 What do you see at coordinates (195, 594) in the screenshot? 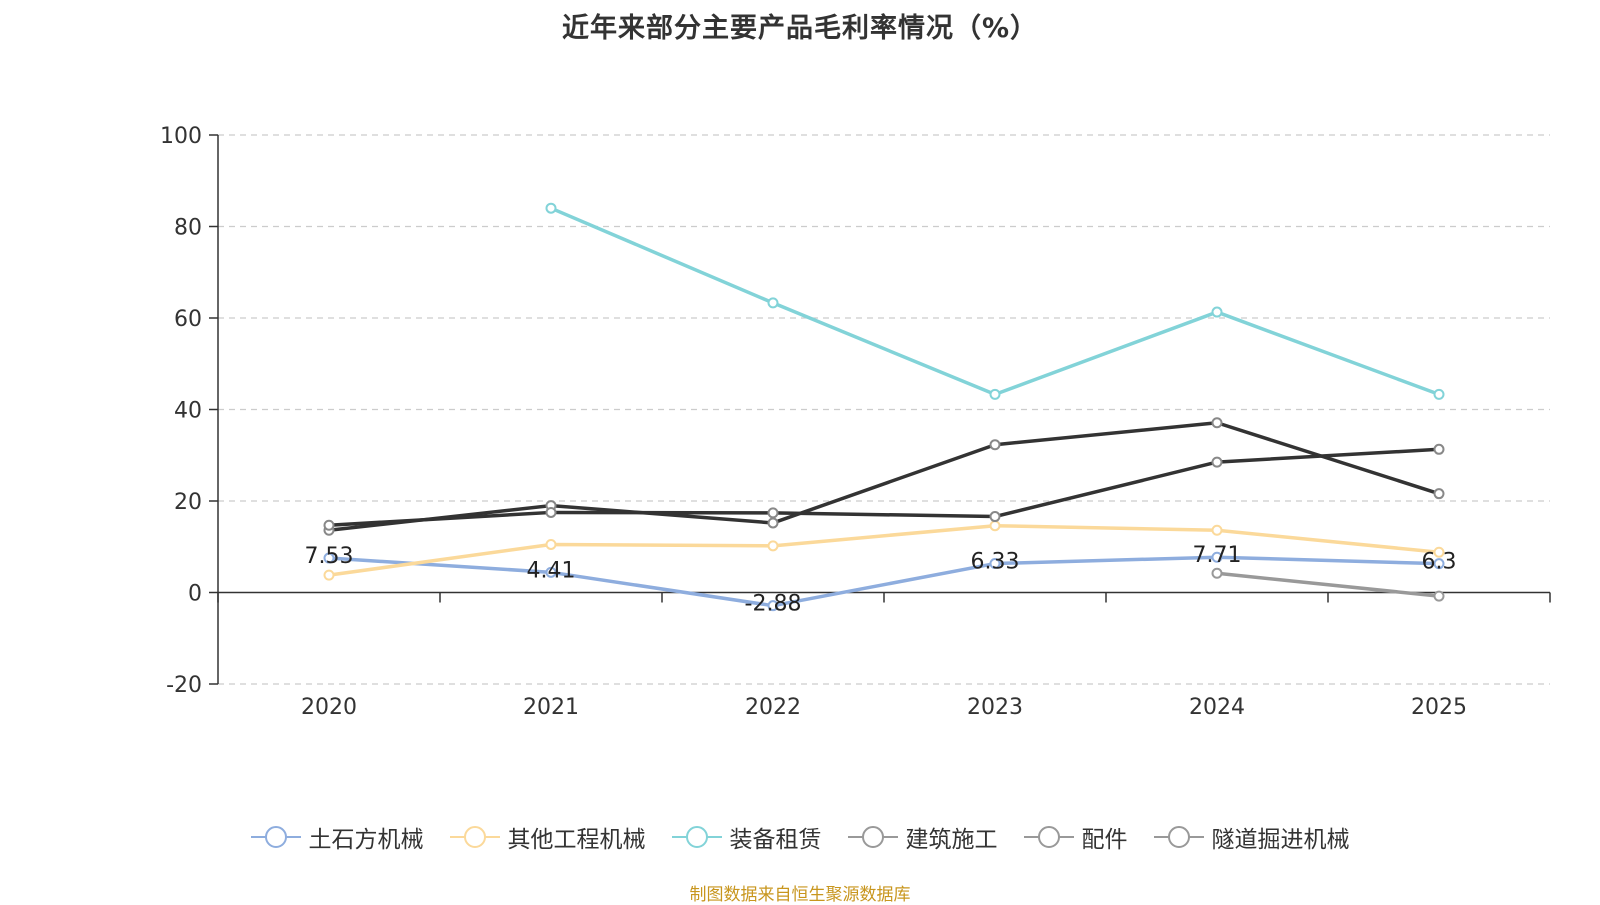
I see `y-tick-label: 0` at bounding box center [195, 594].